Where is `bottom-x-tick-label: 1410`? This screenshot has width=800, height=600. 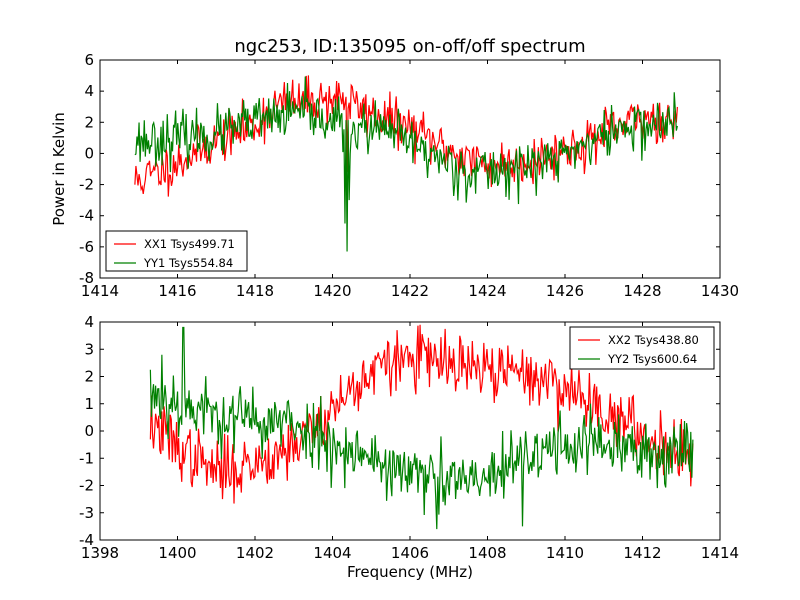 bottom-x-tick-label: 1410 is located at coordinates (565, 553).